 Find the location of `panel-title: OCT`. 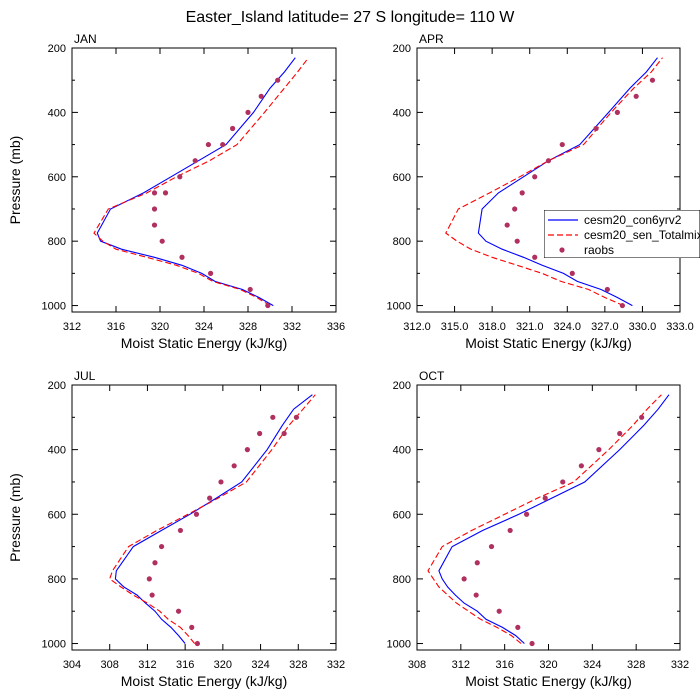

panel-title: OCT is located at coordinates (432, 376).